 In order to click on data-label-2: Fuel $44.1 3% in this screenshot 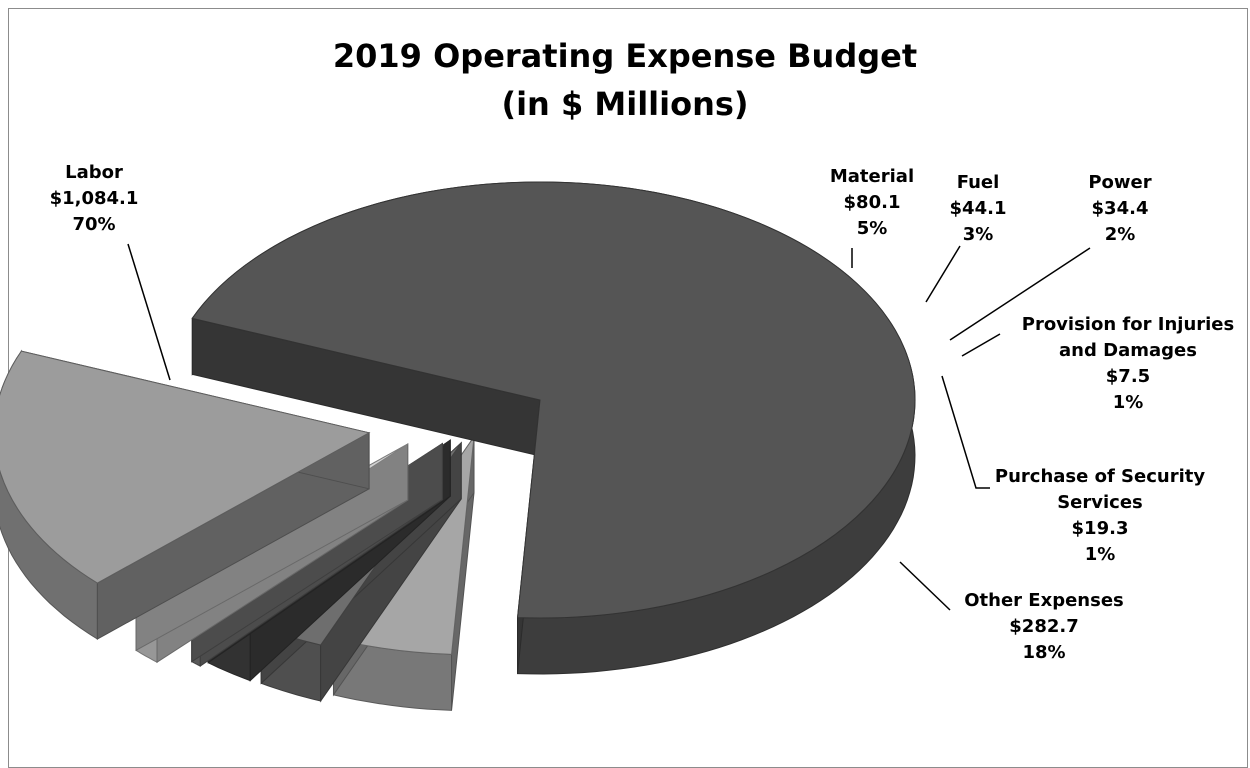, I will do `click(978, 208)`.